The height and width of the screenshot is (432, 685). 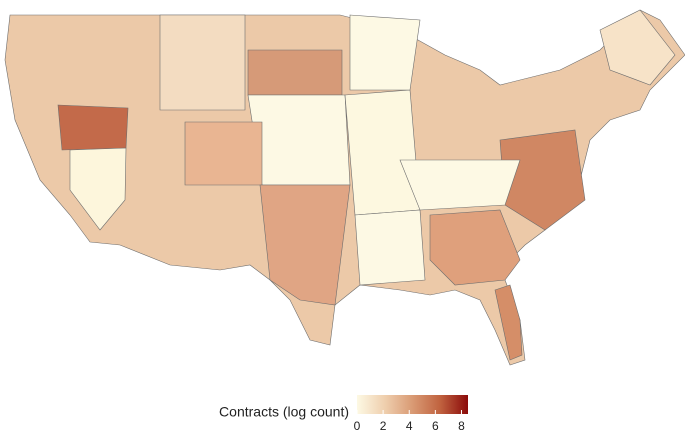 I want to click on tick-label: 8, so click(x=461, y=425).